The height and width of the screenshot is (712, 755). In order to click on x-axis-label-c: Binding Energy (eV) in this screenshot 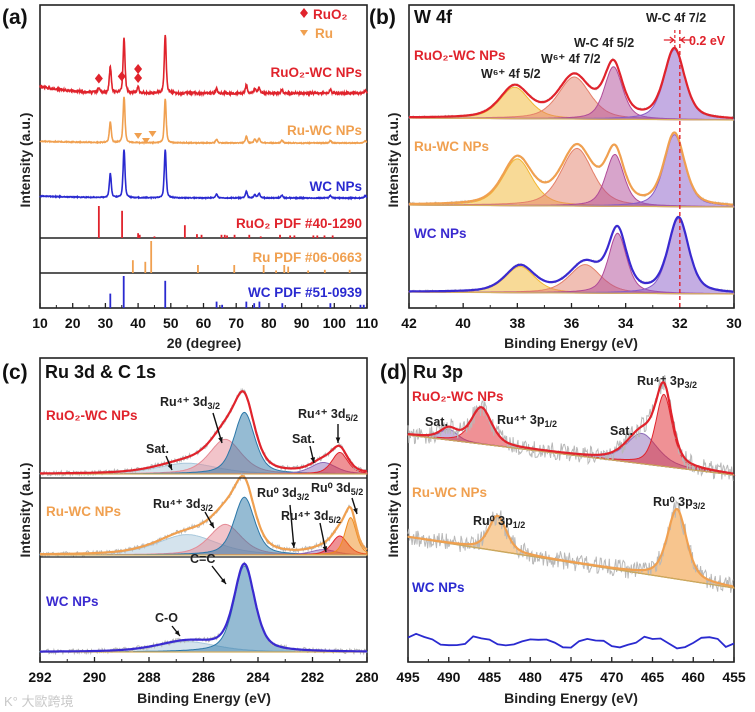, I will do `click(204, 698)`.